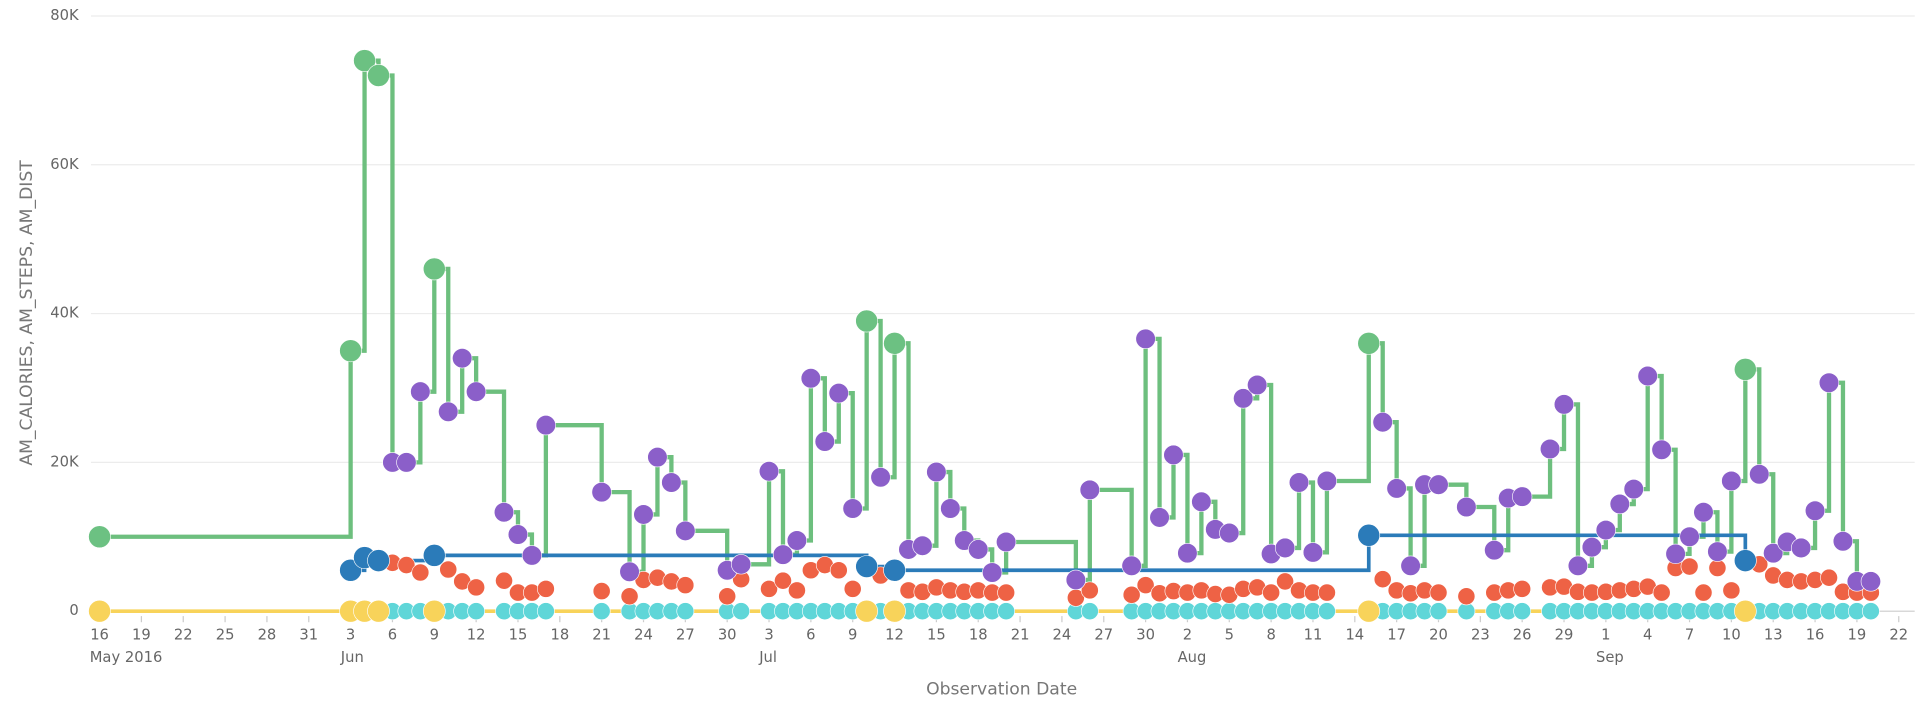 Image resolution: width=1921 pixels, height=702 pixels. Describe the element at coordinates (1187, 635) in the screenshot. I see `x-tick-label: 2` at that location.